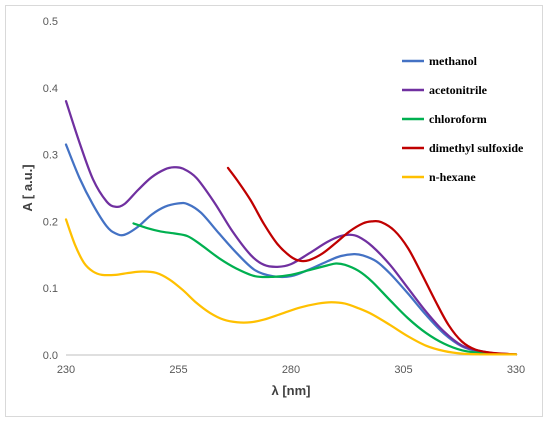  Describe the element at coordinates (452, 177) in the screenshot. I see `legend-label: n-hexane` at that location.